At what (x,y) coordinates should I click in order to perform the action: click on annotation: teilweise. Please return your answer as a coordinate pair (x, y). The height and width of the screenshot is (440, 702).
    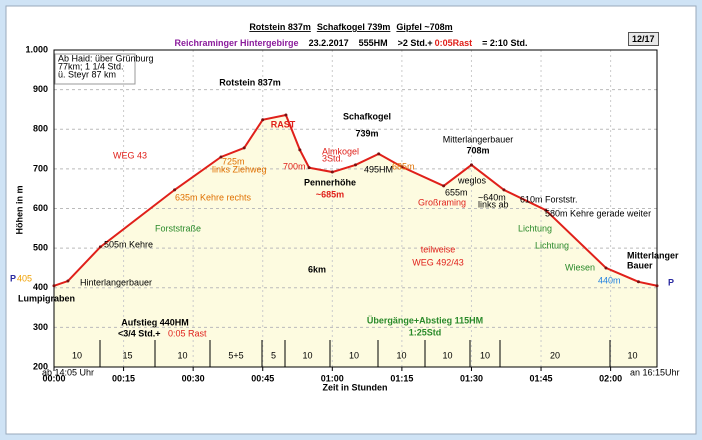
    Looking at the image, I should click on (438, 249).